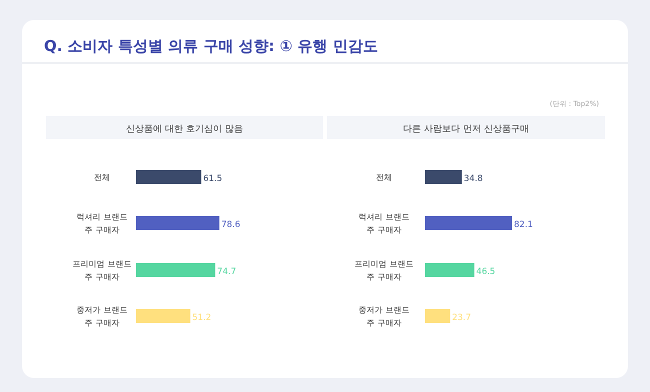 The height and width of the screenshot is (392, 650). I want to click on data-label: 82.1, so click(523, 225).